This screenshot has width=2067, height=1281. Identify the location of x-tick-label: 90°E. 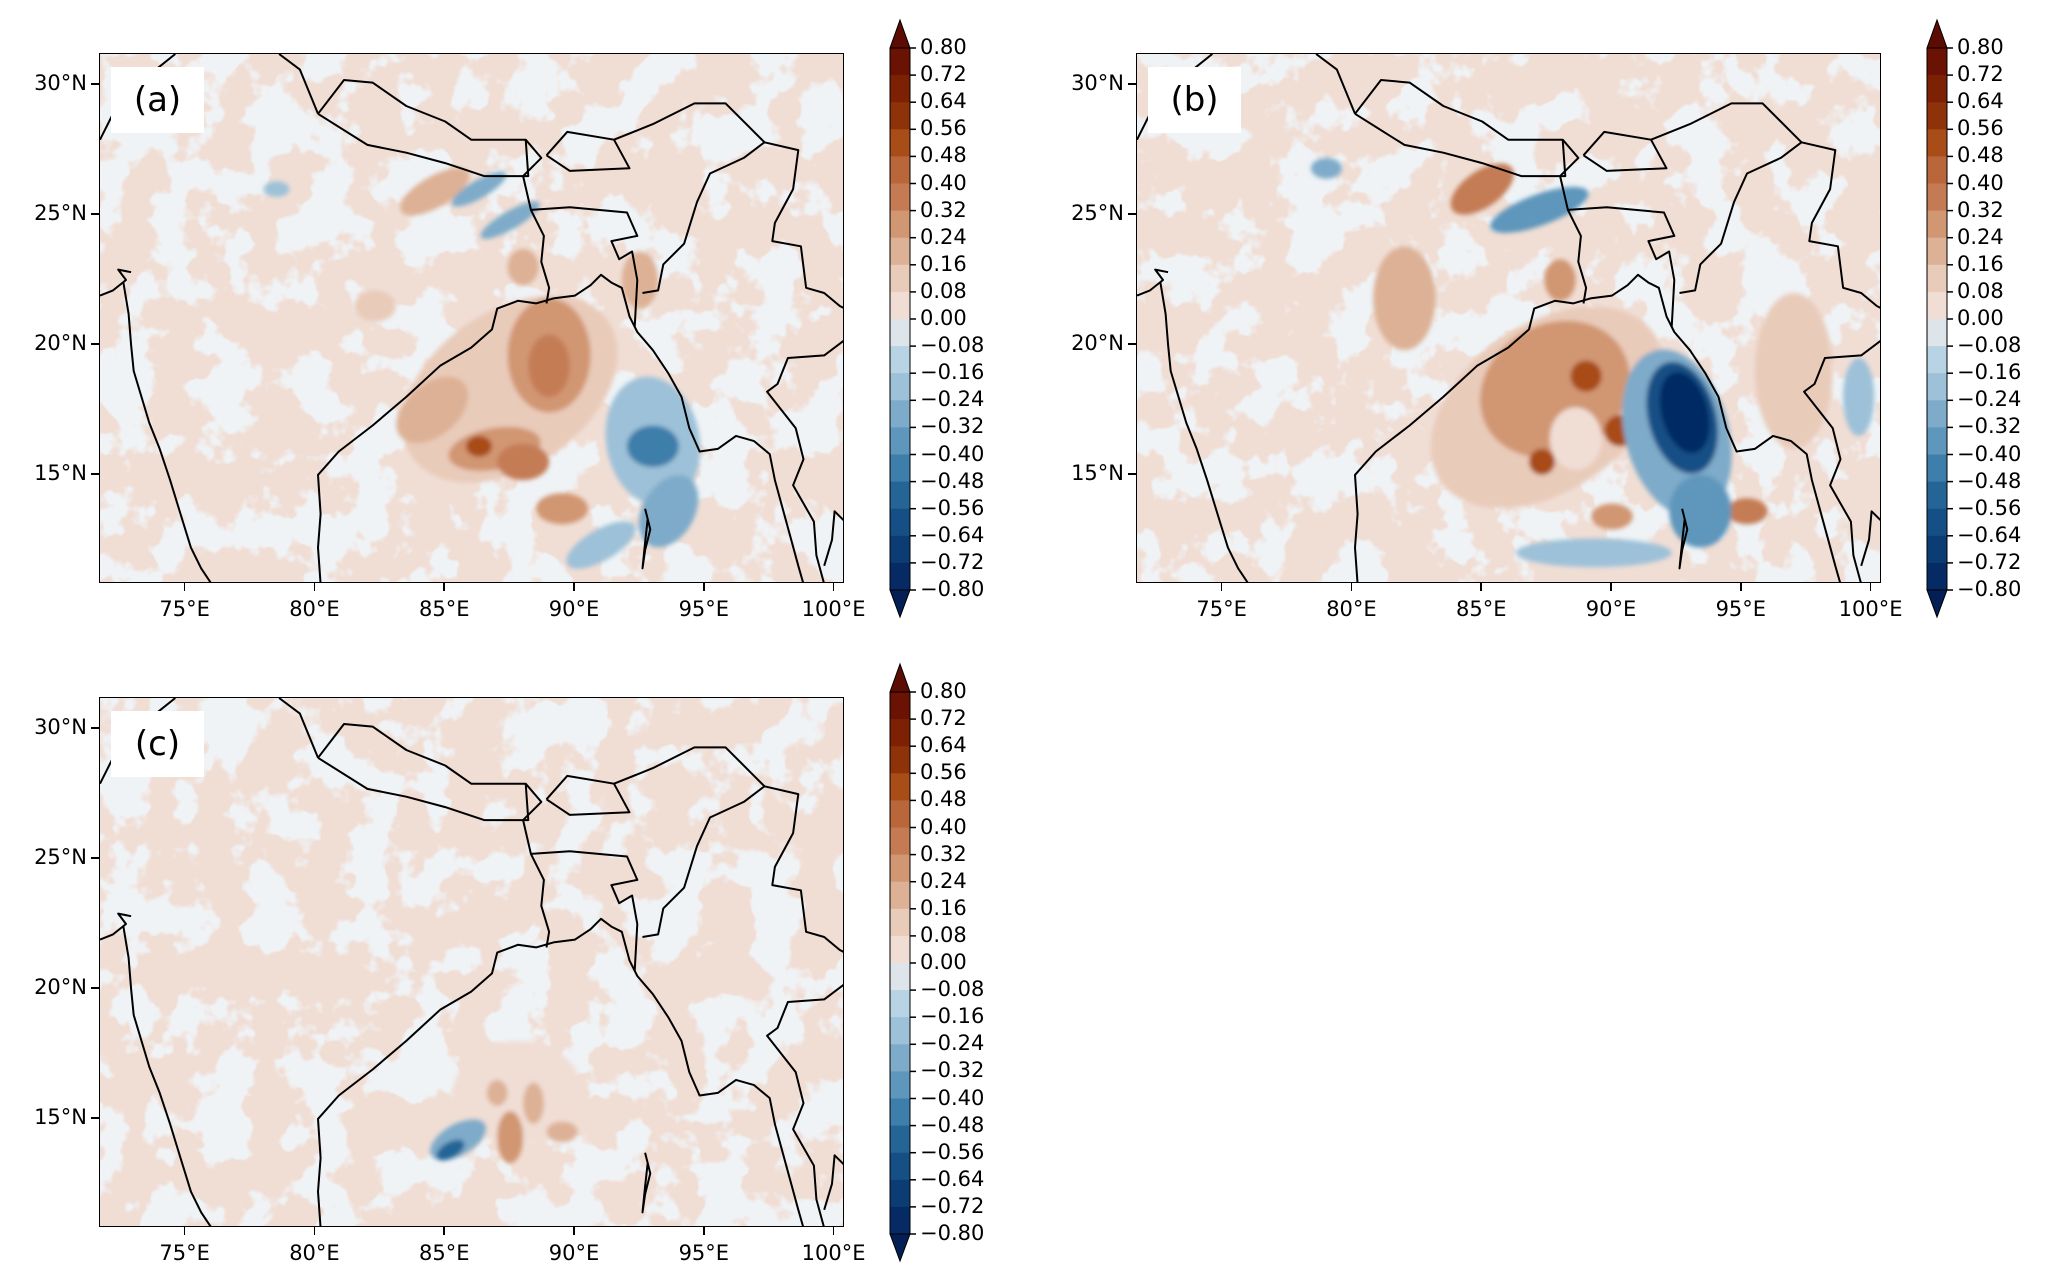
(574, 1253).